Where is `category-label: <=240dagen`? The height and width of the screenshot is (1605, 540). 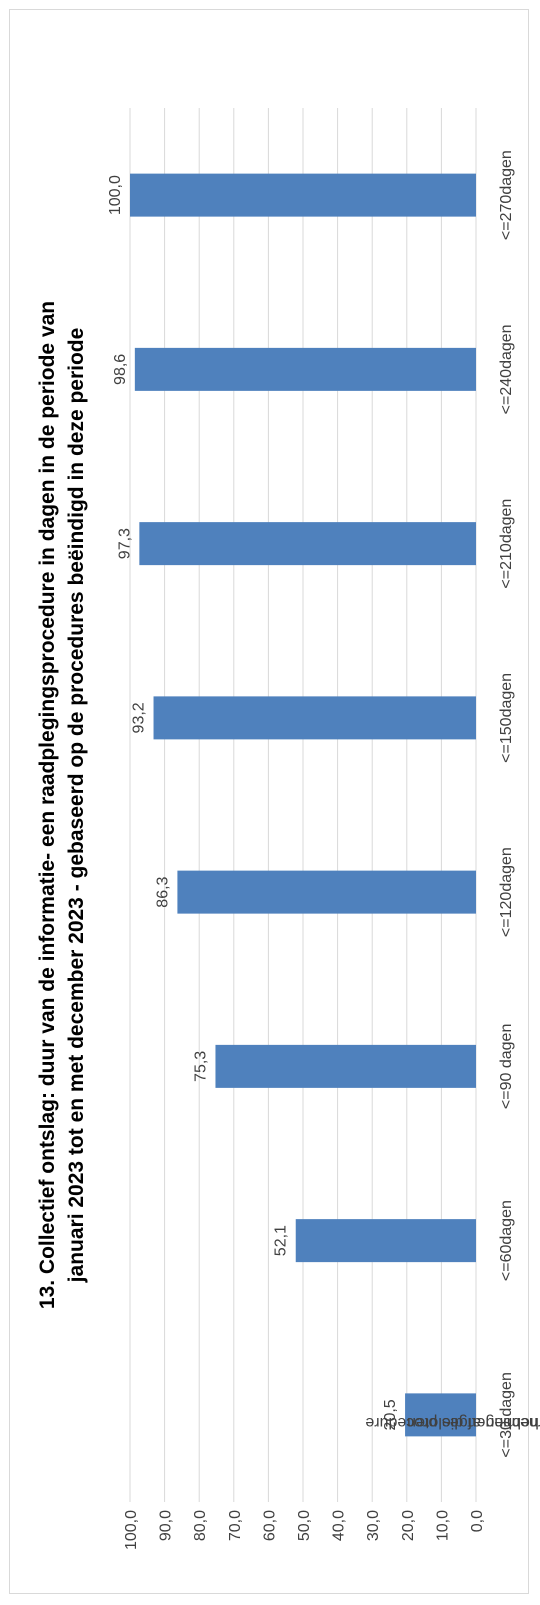 category-label: <=240dagen is located at coordinates (506, 369).